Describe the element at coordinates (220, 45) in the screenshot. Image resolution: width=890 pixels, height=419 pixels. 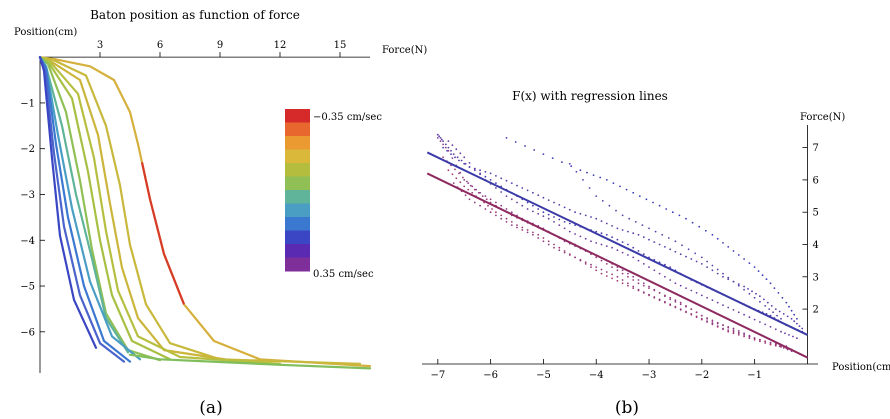
I see `chart-a-x-tick-label: 9` at that location.